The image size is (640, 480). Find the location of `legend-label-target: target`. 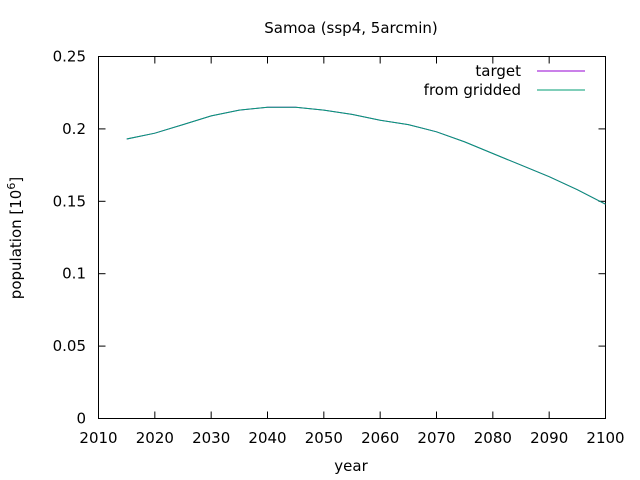

legend-label-target: target is located at coordinates (498, 71).